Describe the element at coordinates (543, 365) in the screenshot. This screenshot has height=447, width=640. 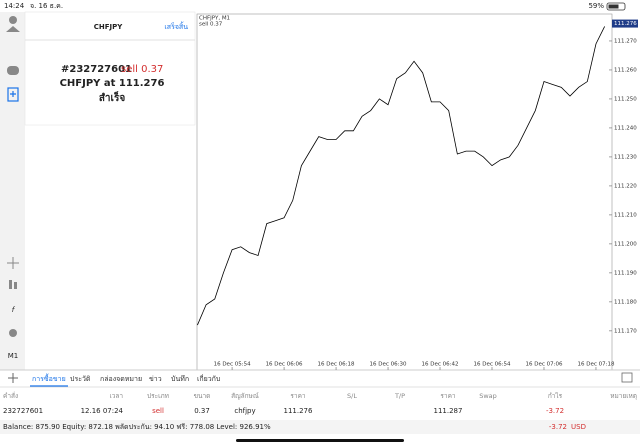
I see `x-tick-label: 16 Dec 07:06` at that location.